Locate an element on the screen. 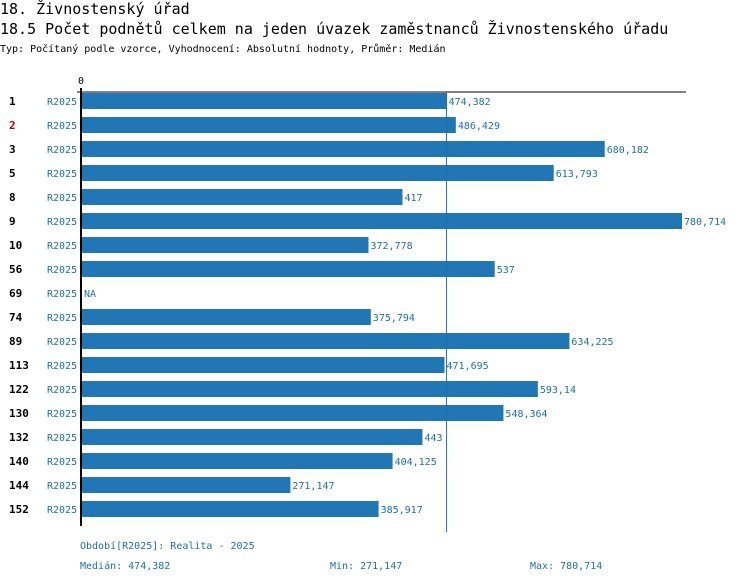 This screenshot has width=750, height=584. category-label: 1 is located at coordinates (12, 101).